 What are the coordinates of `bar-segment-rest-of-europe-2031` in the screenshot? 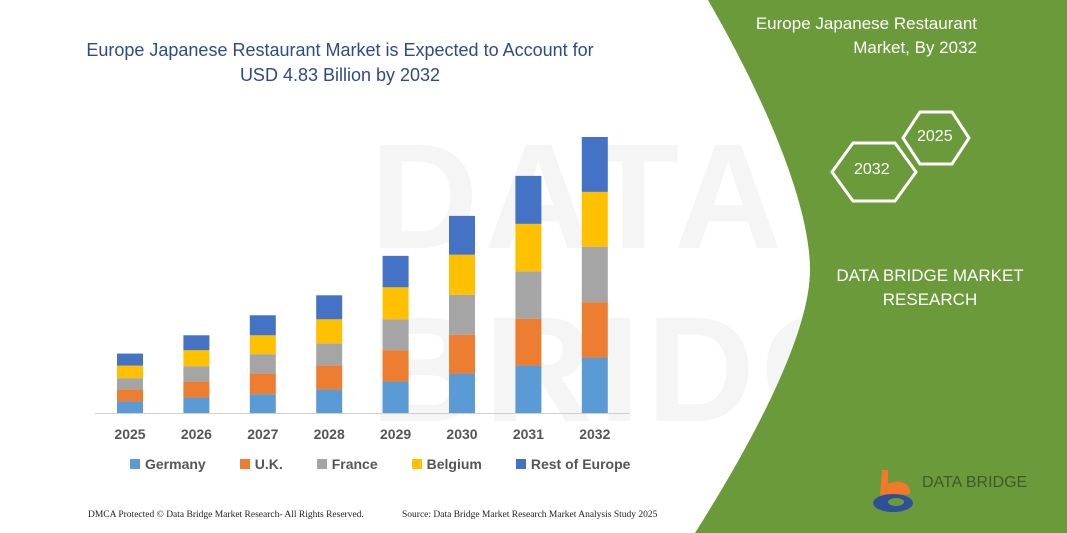 It's located at (528, 199).